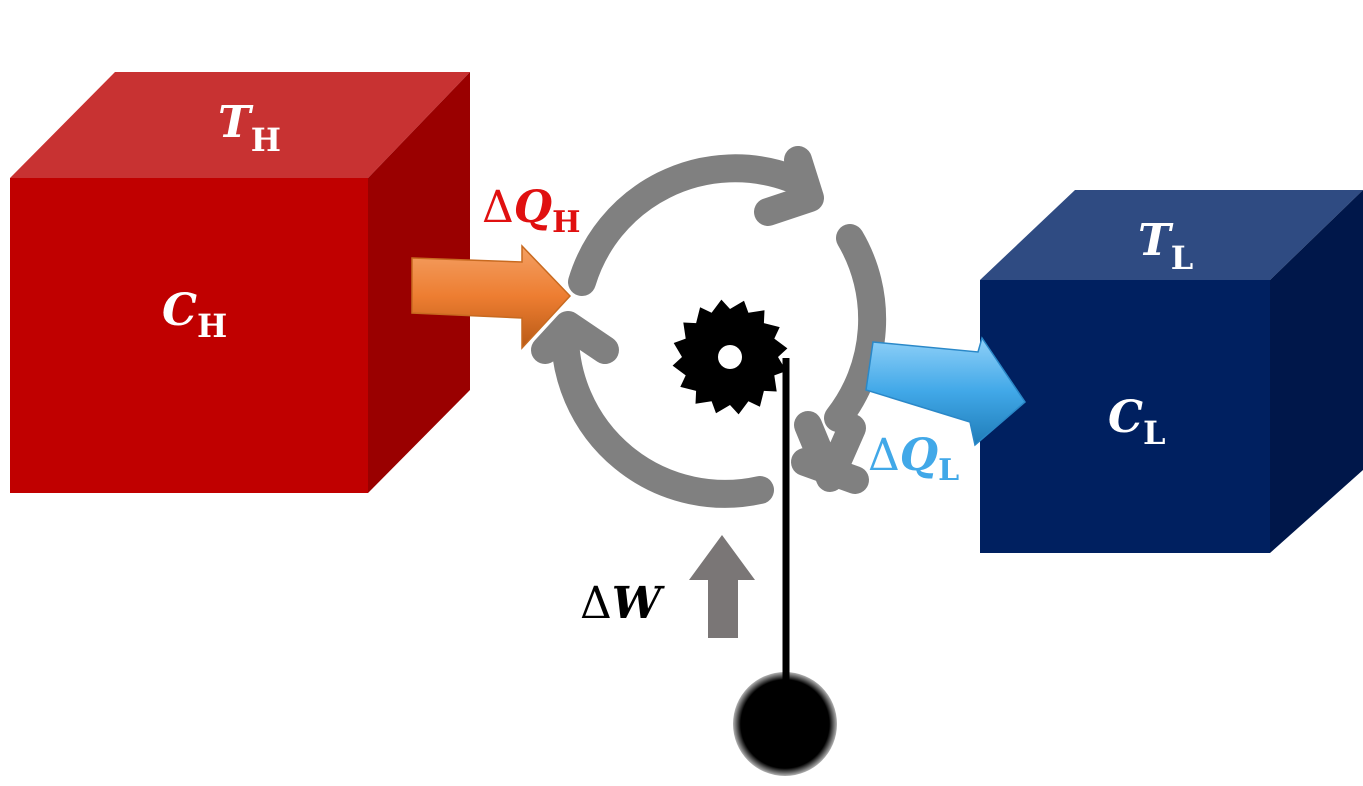 Image resolution: width=1363 pixels, height=786 pixels. Describe the element at coordinates (623, 603) in the screenshot. I see `work-label: ΔW` at that location.